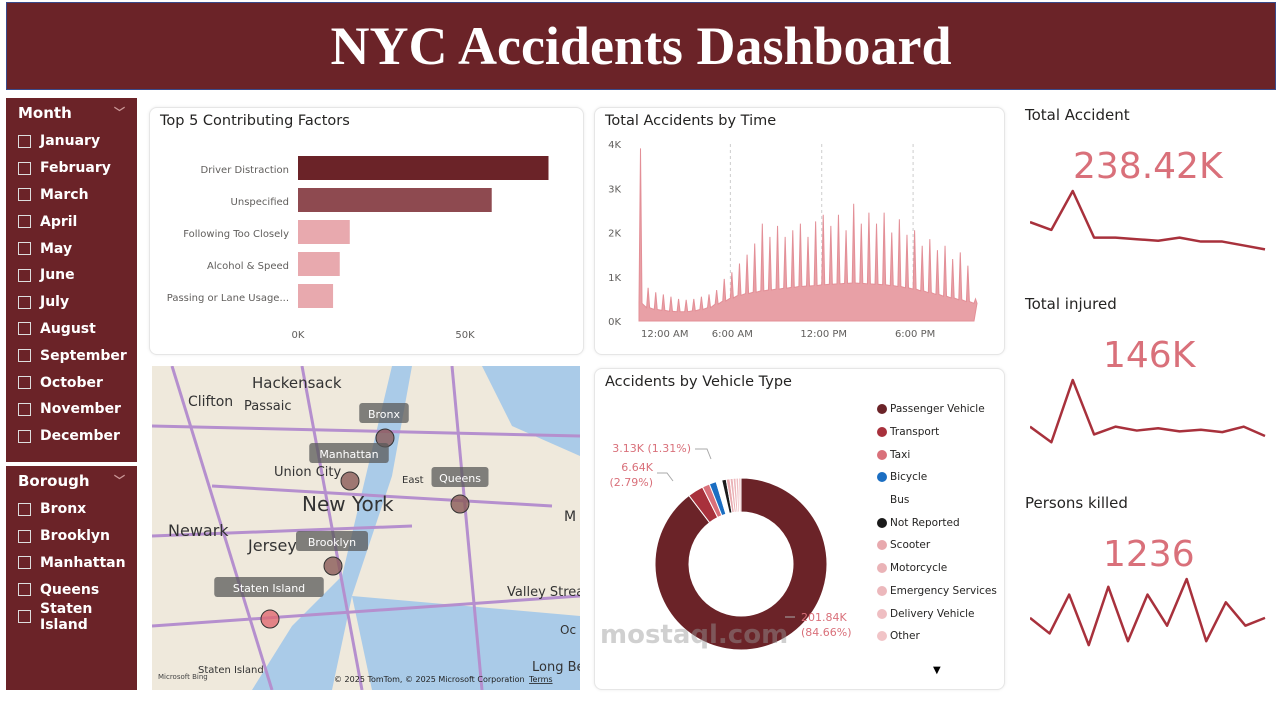  I want to click on slicer-option: Manhattan, so click(72, 563).